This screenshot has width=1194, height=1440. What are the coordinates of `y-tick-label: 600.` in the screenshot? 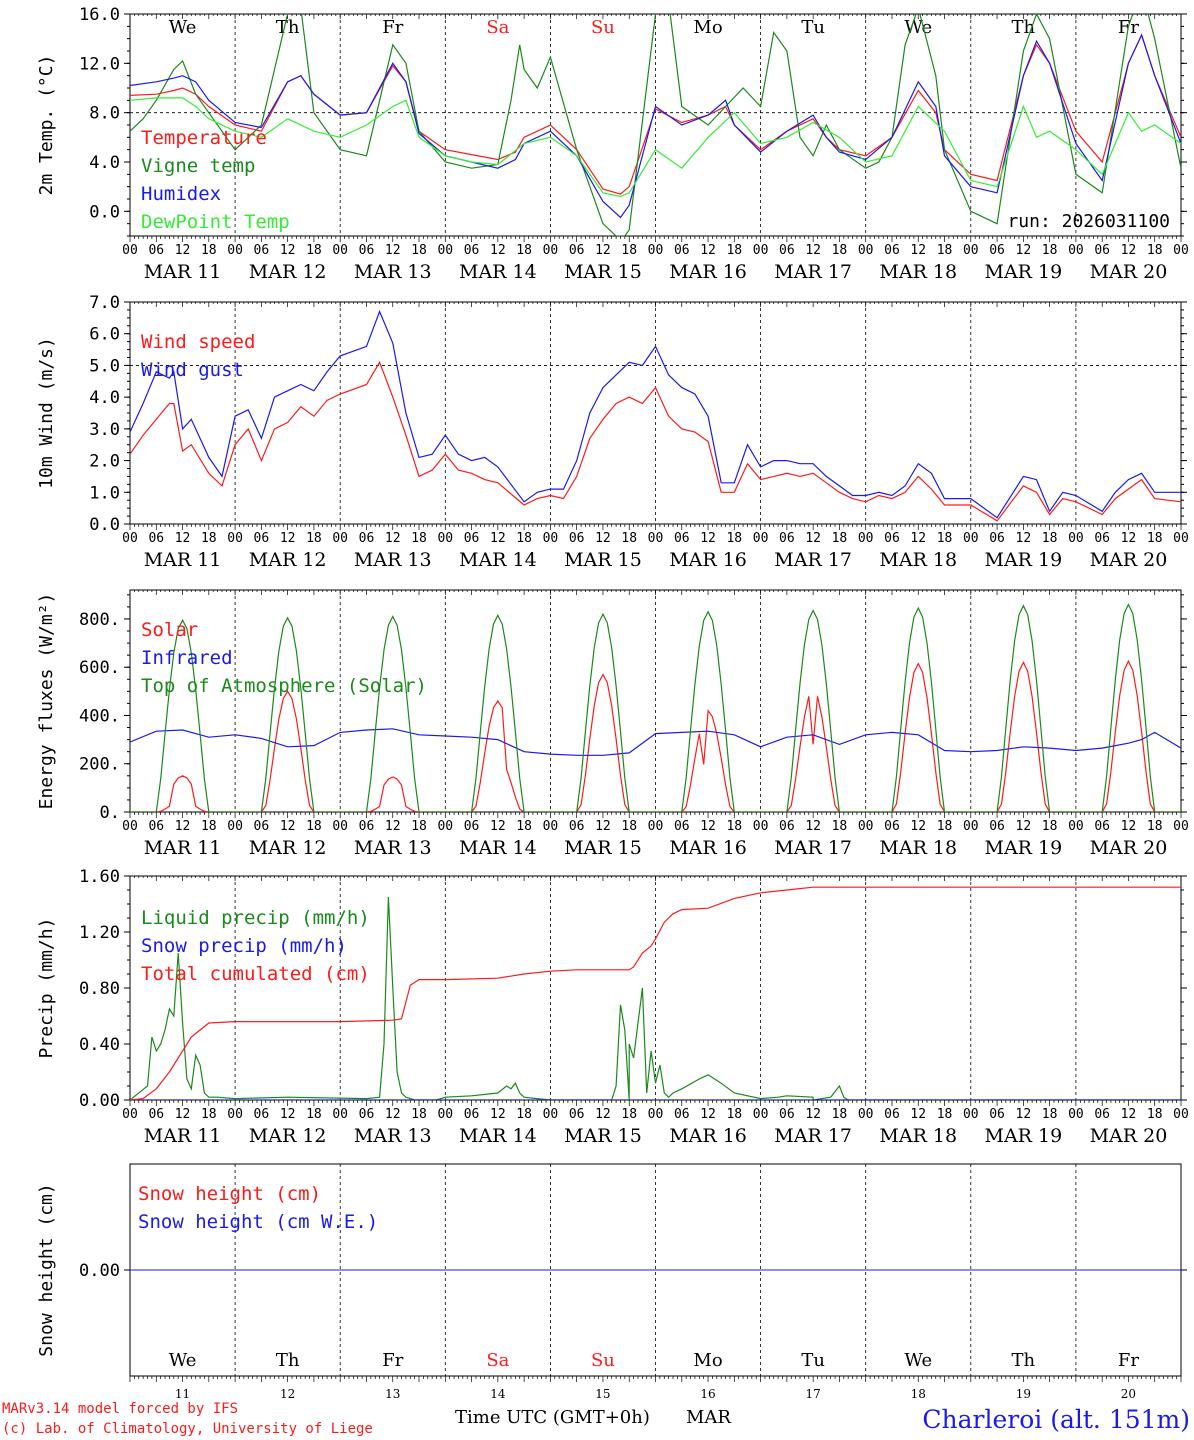 It's located at (99, 668).